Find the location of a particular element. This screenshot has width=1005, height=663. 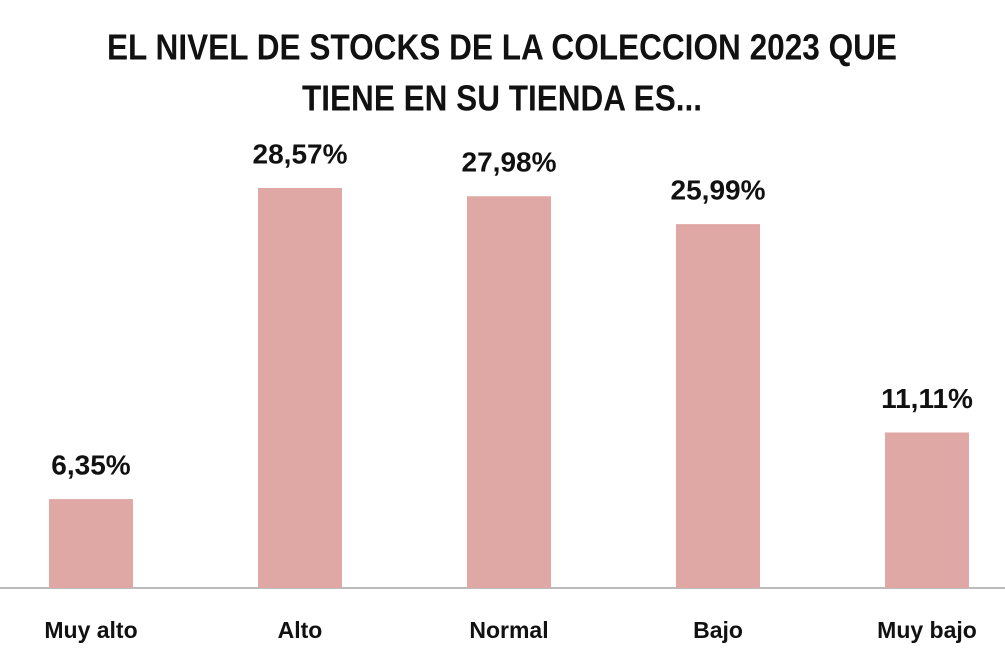

x-tick-label: Normal is located at coordinates (508, 630).